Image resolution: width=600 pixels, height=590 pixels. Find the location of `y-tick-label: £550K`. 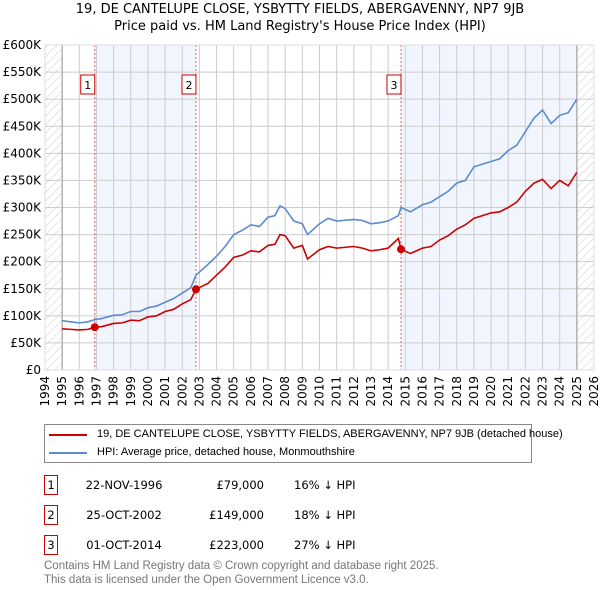

y-tick-label: £550K is located at coordinates (23, 72).